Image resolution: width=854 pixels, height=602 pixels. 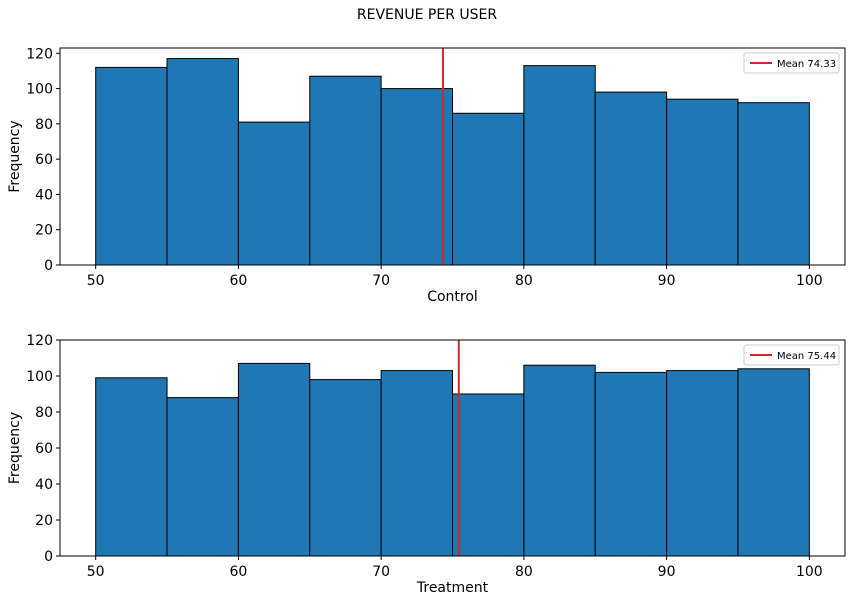 What do you see at coordinates (524, 281) in the screenshot?
I see `control-xtick-label-80: 80` at bounding box center [524, 281].